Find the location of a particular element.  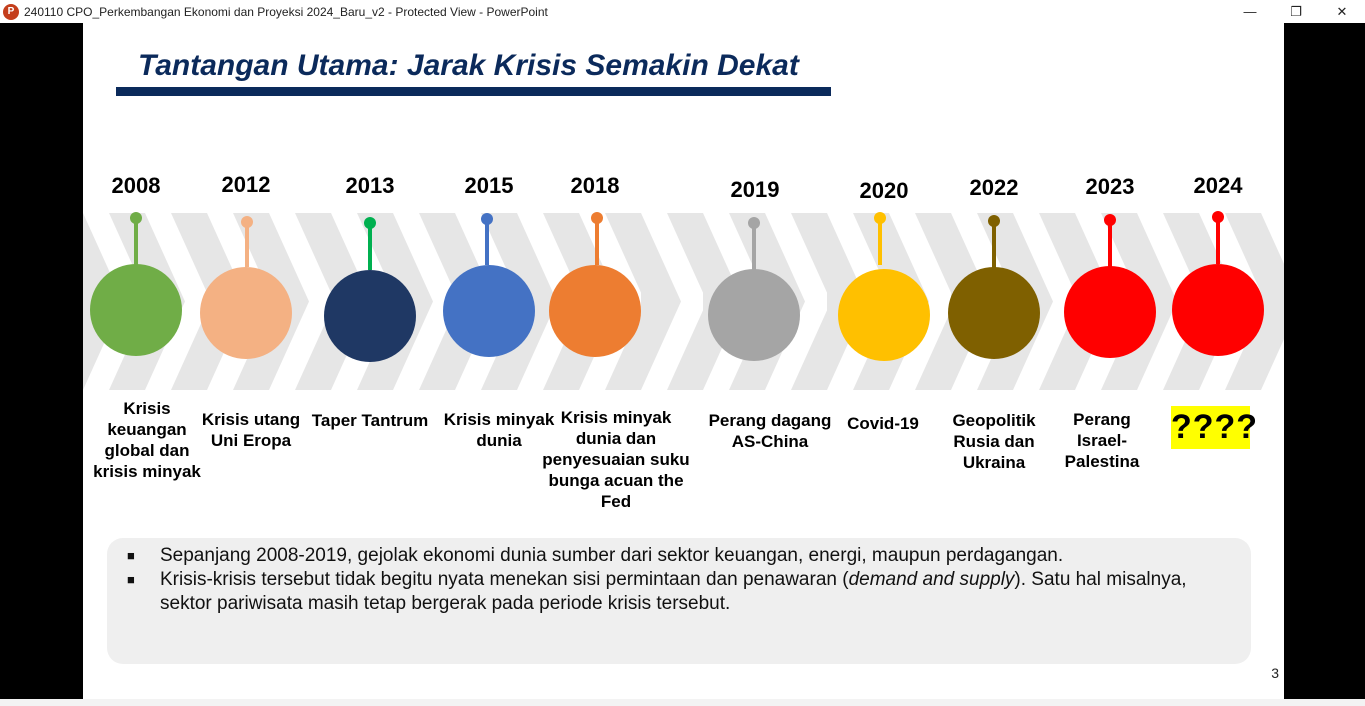

right-letterbox is located at coordinates (1324, 361).